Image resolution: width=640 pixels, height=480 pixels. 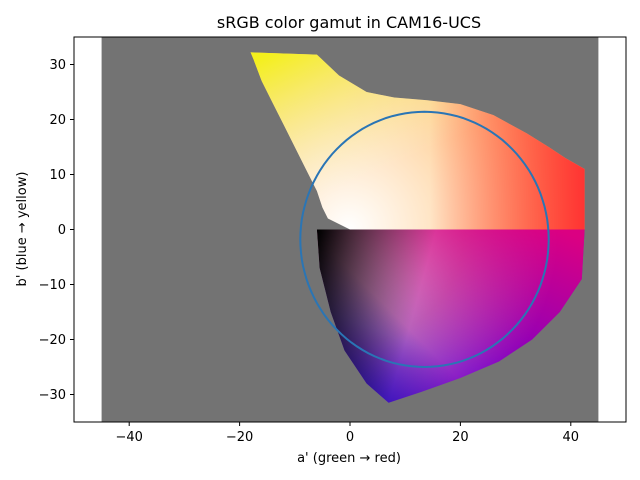 What do you see at coordinates (57, 175) in the screenshot?
I see `y-tick-label: 10` at bounding box center [57, 175].